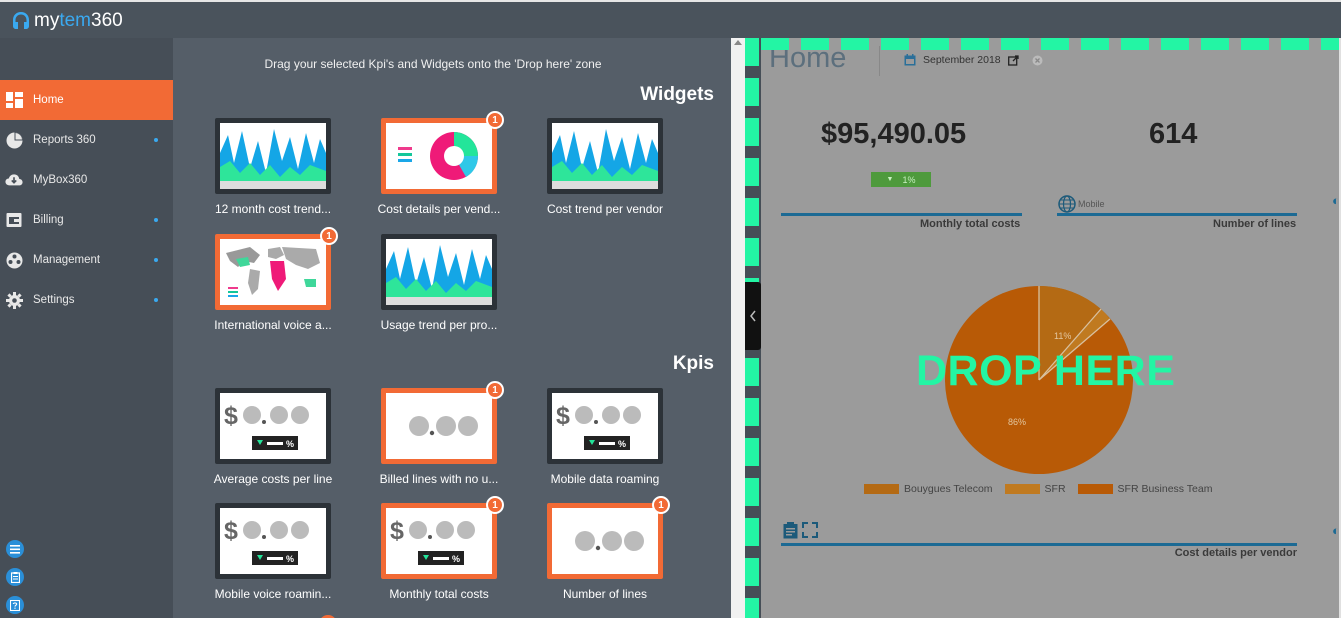 The width and height of the screenshot is (1341, 618). Describe the element at coordinates (15, 549) in the screenshot. I see `list-icon` at that location.